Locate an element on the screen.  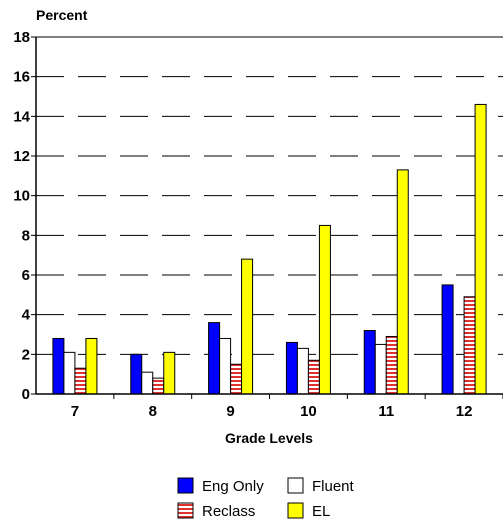
legend-label-fluent: Fluent is located at coordinates (333, 486).